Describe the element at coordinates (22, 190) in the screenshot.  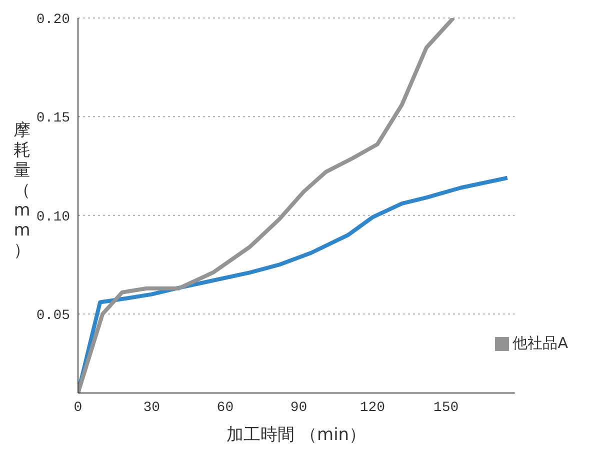
I see `y-axis-title: 摩耗量（mm）` at that location.